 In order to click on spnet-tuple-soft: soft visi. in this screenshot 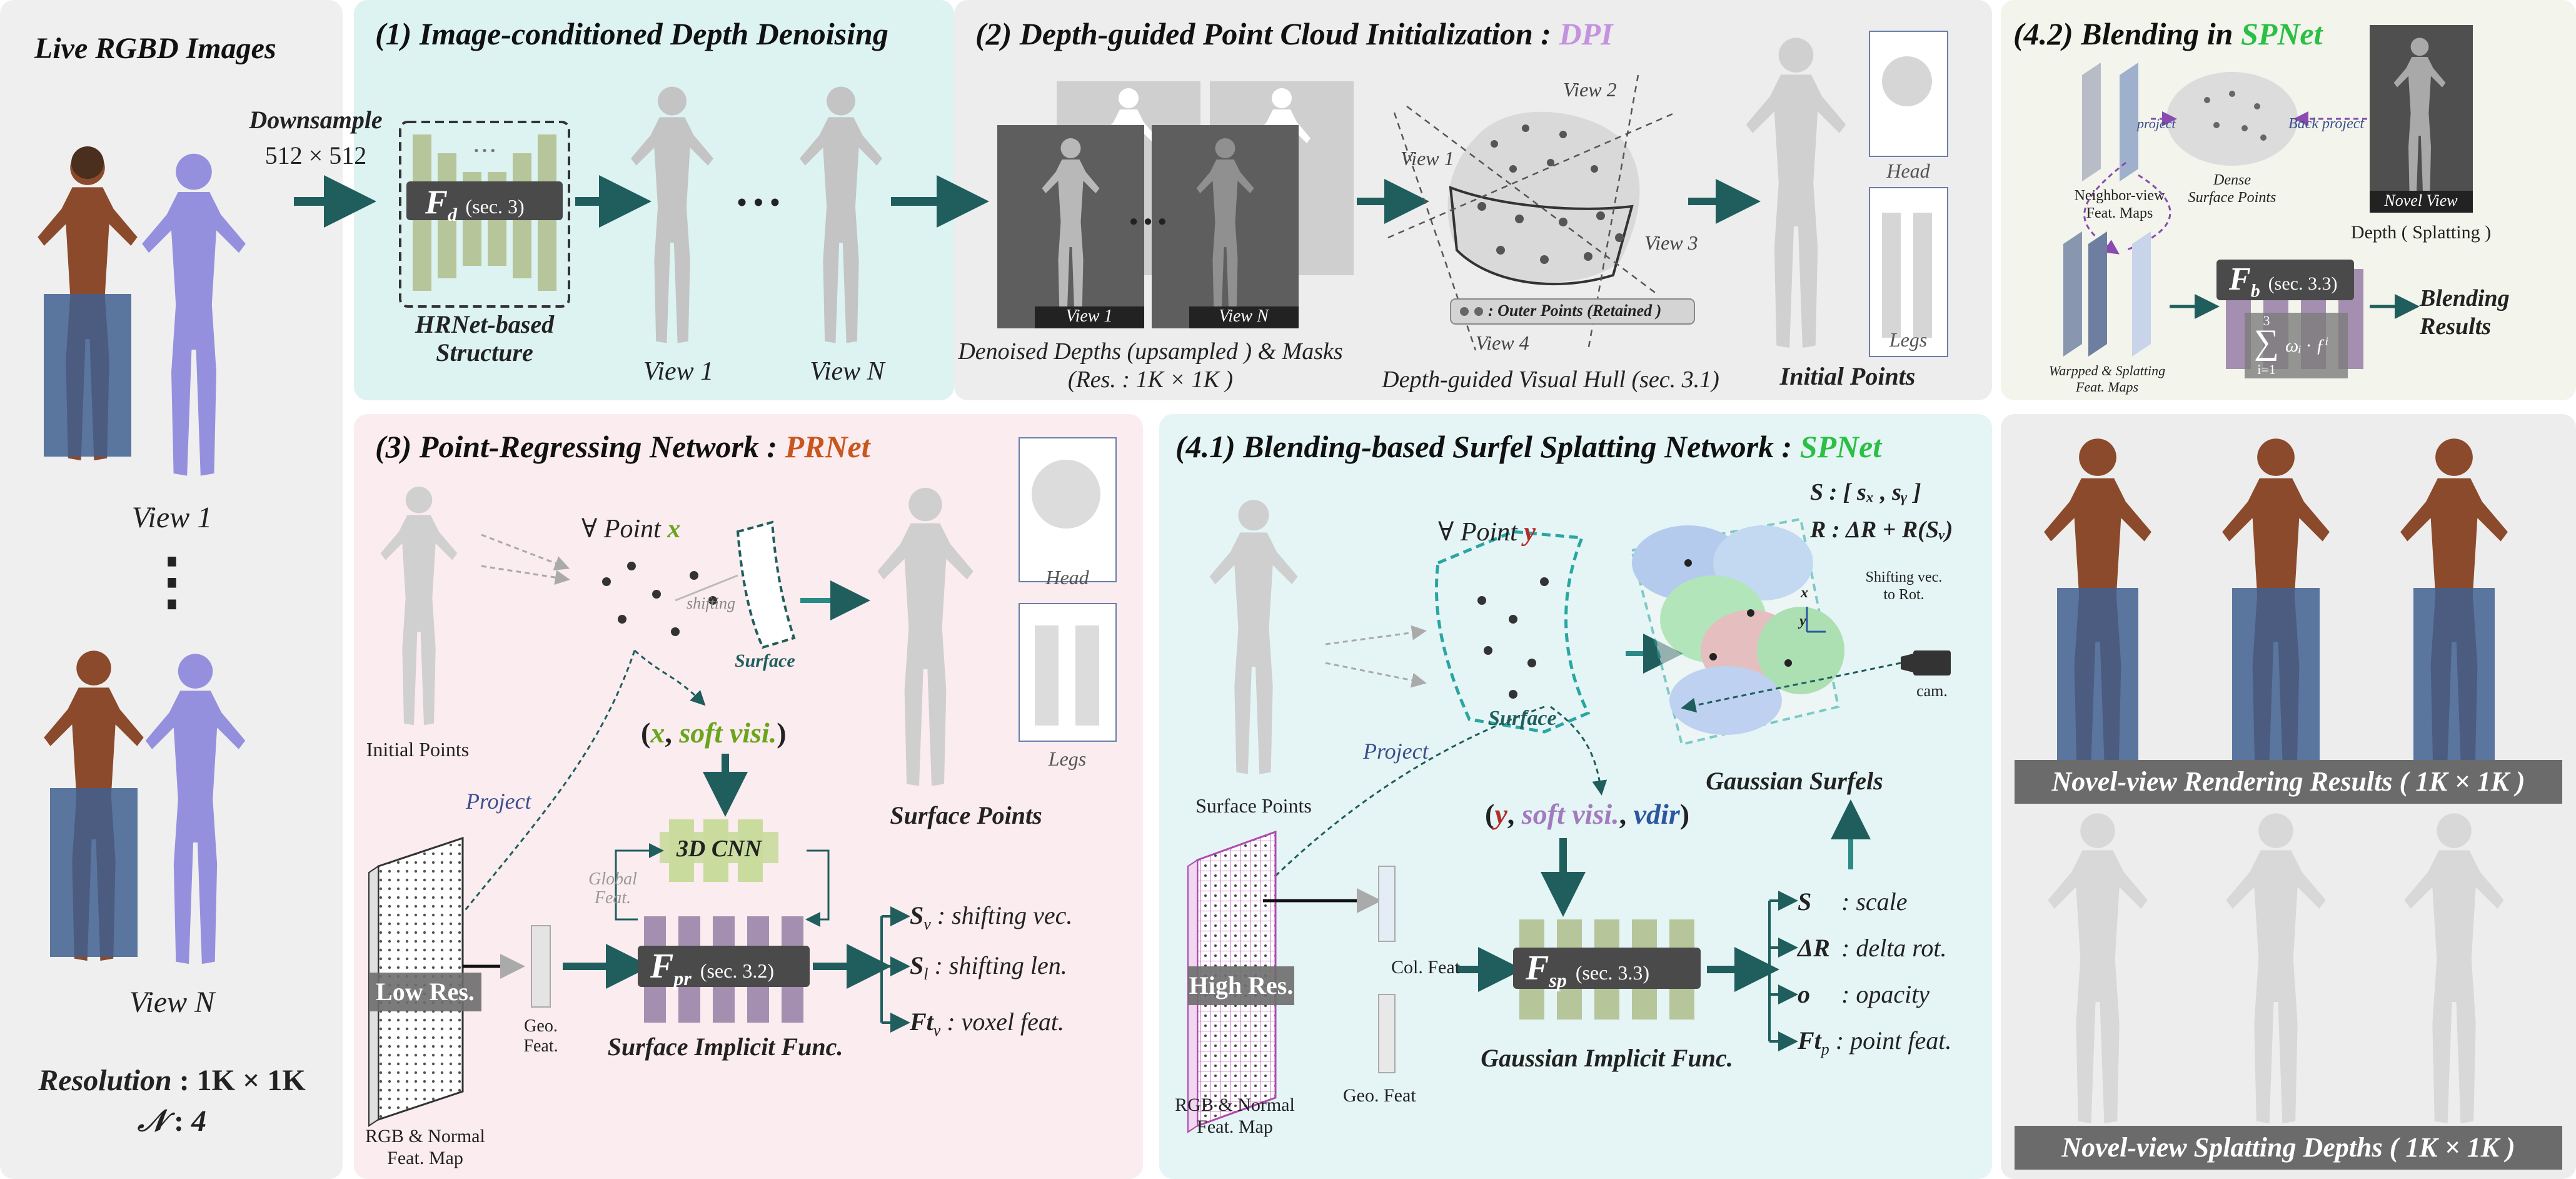, I will do `click(1570, 814)`.